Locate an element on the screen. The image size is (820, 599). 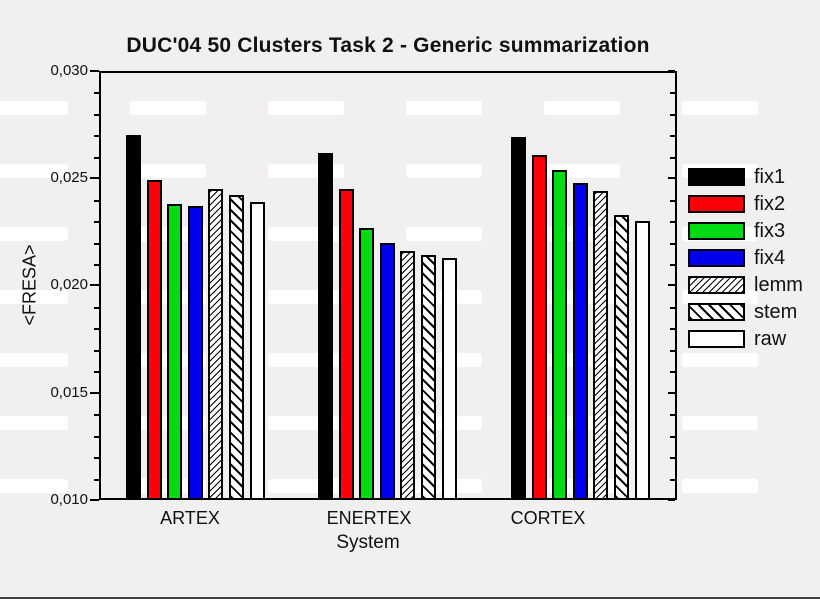
legend-label-fix2: fix2 is located at coordinates (770, 204).